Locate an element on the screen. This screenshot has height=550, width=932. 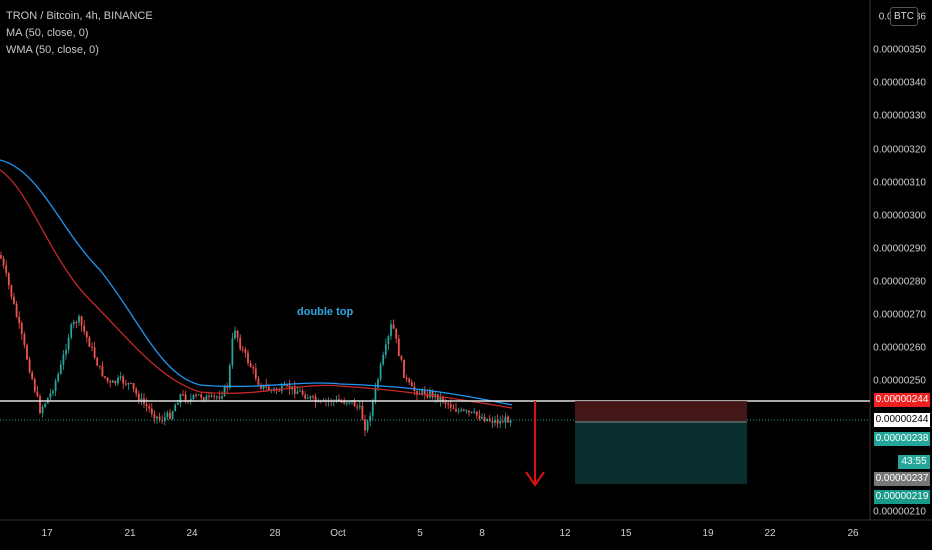
time-axis-label: 15 is located at coordinates (626, 533).